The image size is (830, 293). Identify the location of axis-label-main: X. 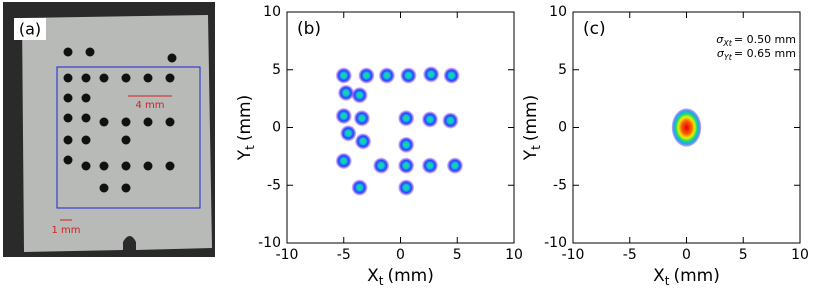
(659, 276).